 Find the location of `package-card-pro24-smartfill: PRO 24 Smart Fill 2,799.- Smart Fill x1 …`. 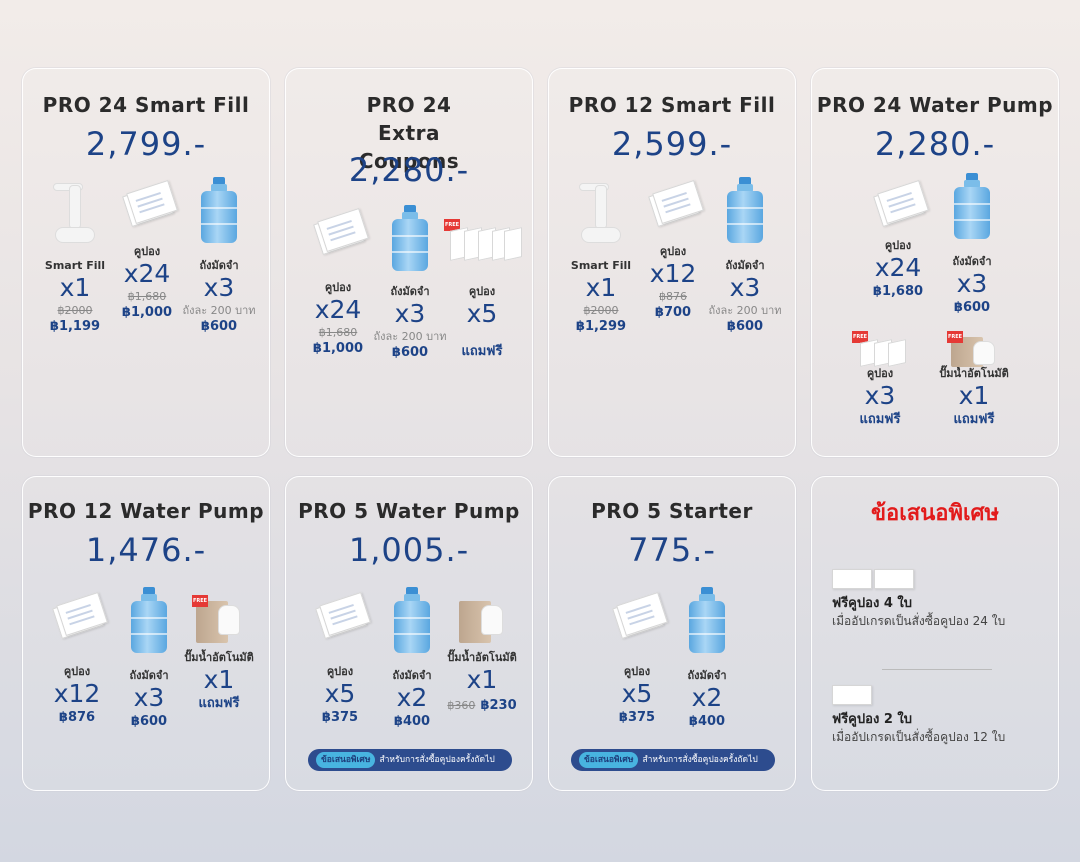

package-card-pro24-smartfill: PRO 24 Smart Fill 2,799.- Smart Fill x1 … is located at coordinates (146, 262).